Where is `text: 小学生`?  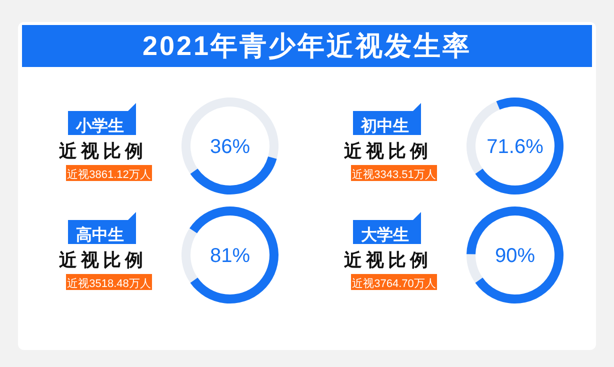
text: 小学生 is located at coordinates (99, 126).